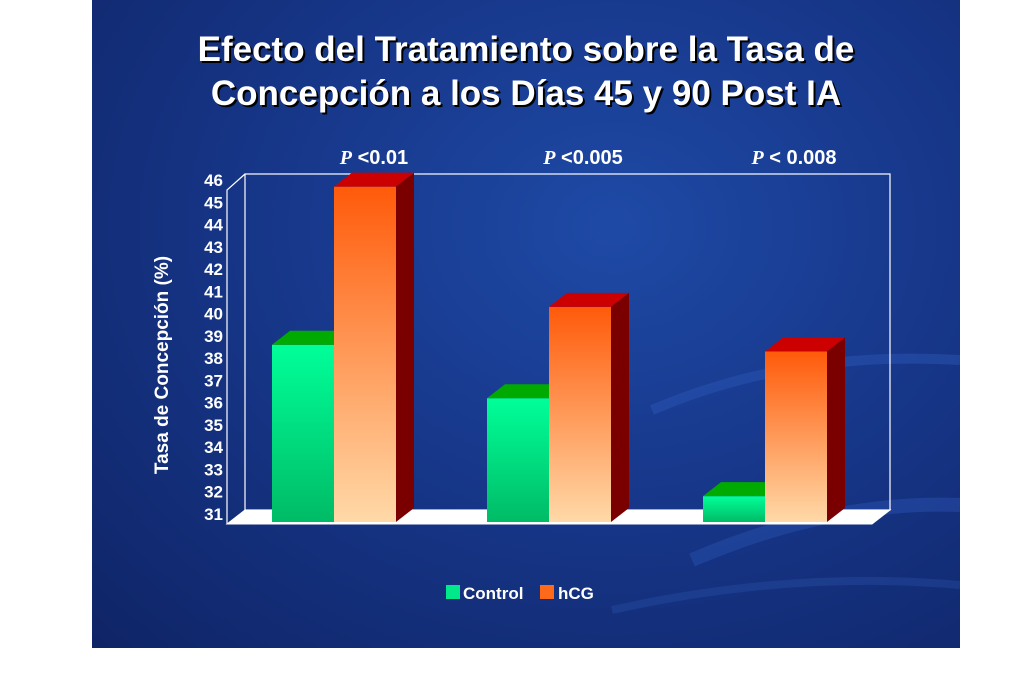 The width and height of the screenshot is (1024, 683). I want to click on legend-label-control: Control, so click(493, 593).